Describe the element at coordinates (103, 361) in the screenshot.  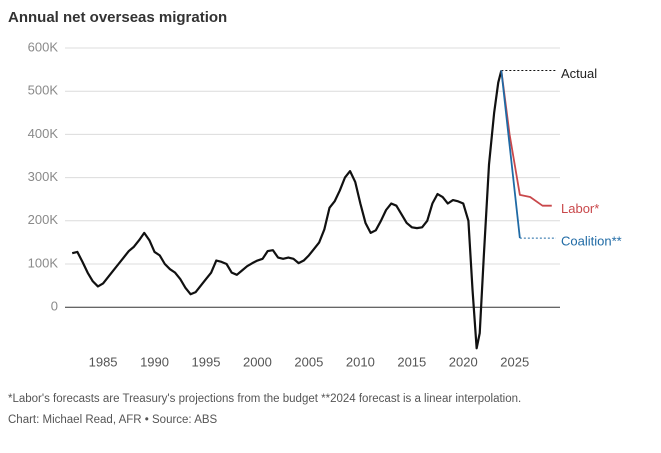
I see `x-tick-label: 1985` at that location.